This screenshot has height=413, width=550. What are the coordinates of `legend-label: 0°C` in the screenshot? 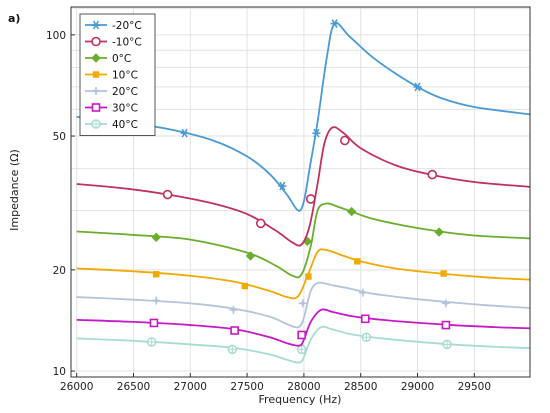 It's located at (121, 59).